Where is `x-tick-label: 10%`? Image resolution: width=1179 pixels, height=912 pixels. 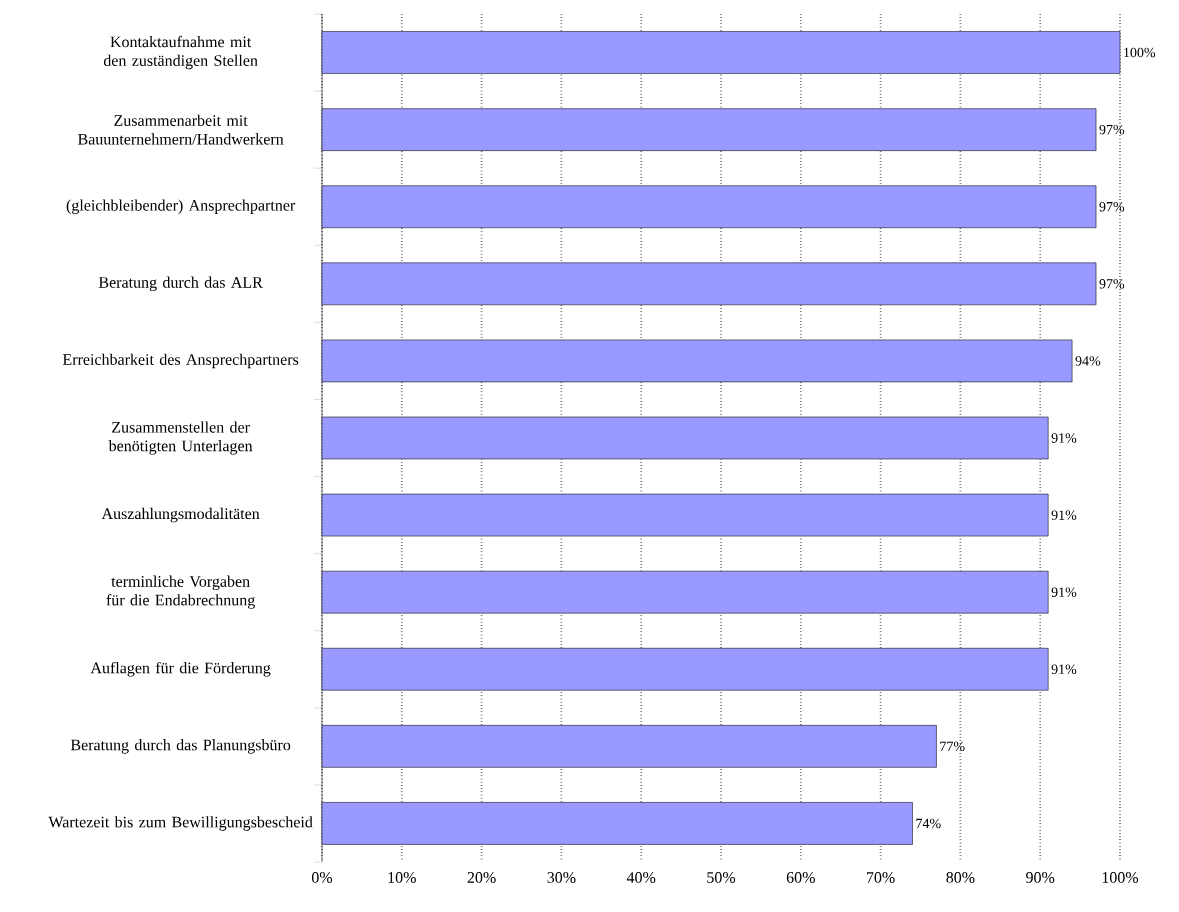
x-tick-label: 10% is located at coordinates (402, 877).